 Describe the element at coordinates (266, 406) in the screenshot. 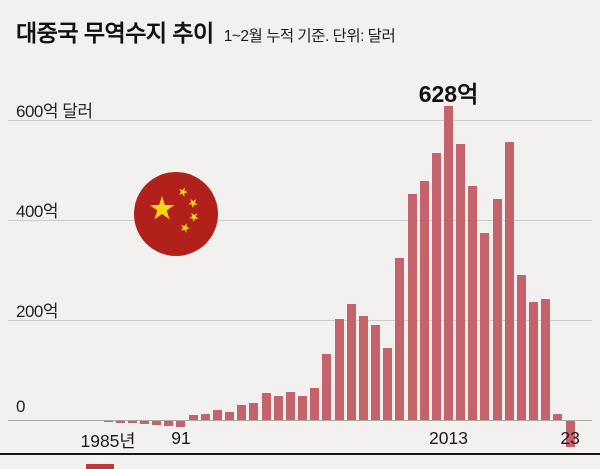

I see `bar-1998` at that location.